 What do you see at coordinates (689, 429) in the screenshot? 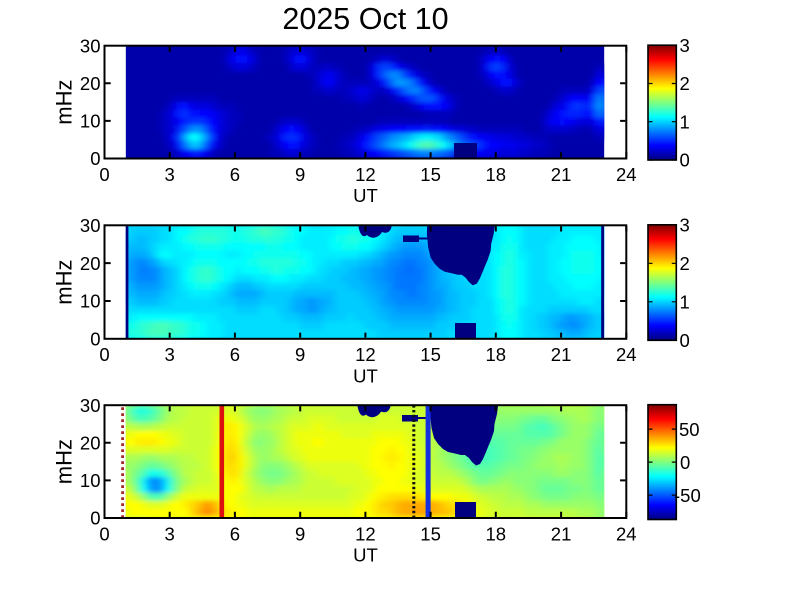
I see `svg-text: 50` at bounding box center [689, 429].